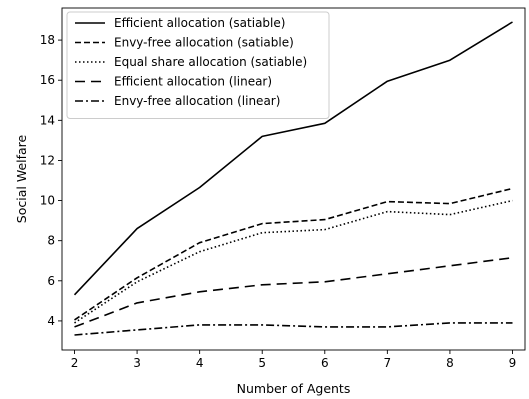 This screenshot has height=399, width=529. Describe the element at coordinates (199, 23) in the screenshot. I see `legend-label: Efficient allocation (satiable)` at that location.